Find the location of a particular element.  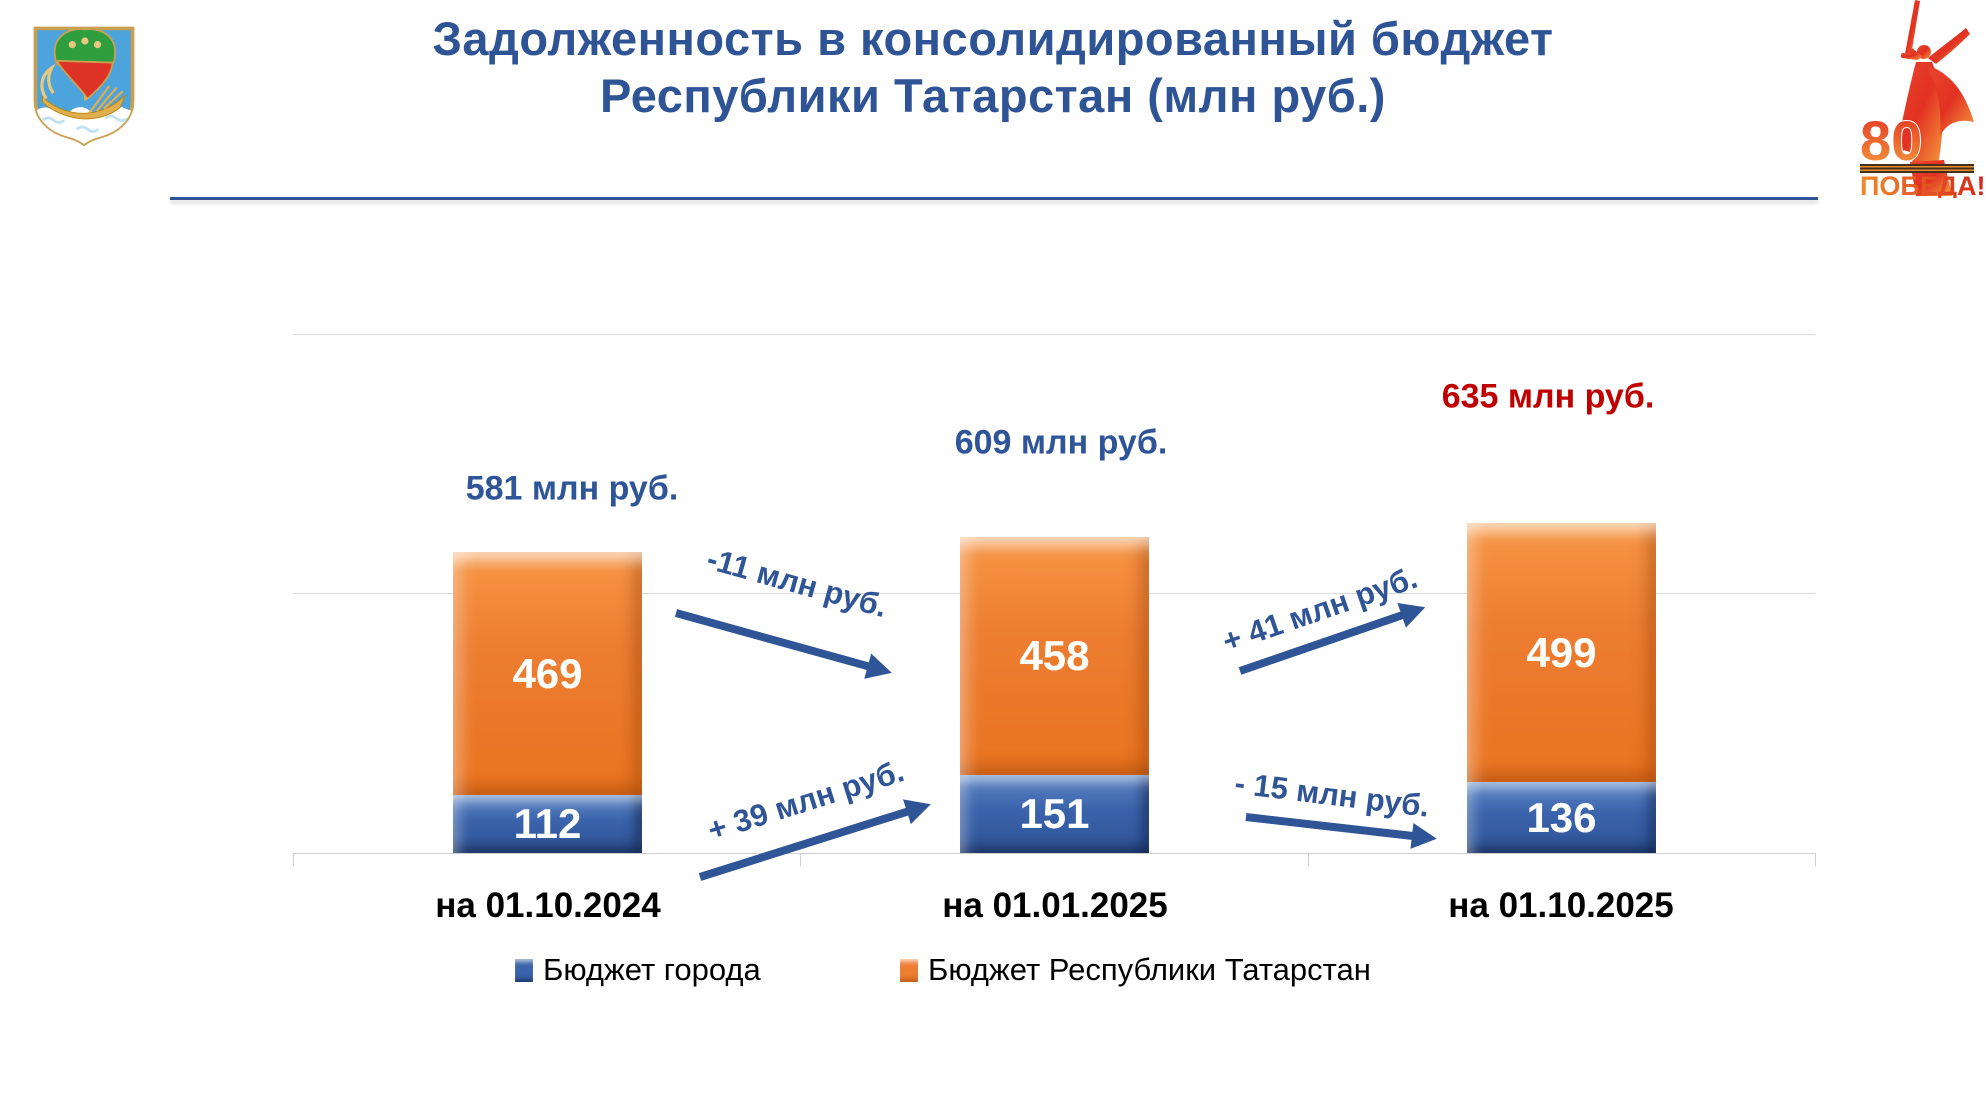

bar-segment-republic: 499 is located at coordinates (1561, 652).